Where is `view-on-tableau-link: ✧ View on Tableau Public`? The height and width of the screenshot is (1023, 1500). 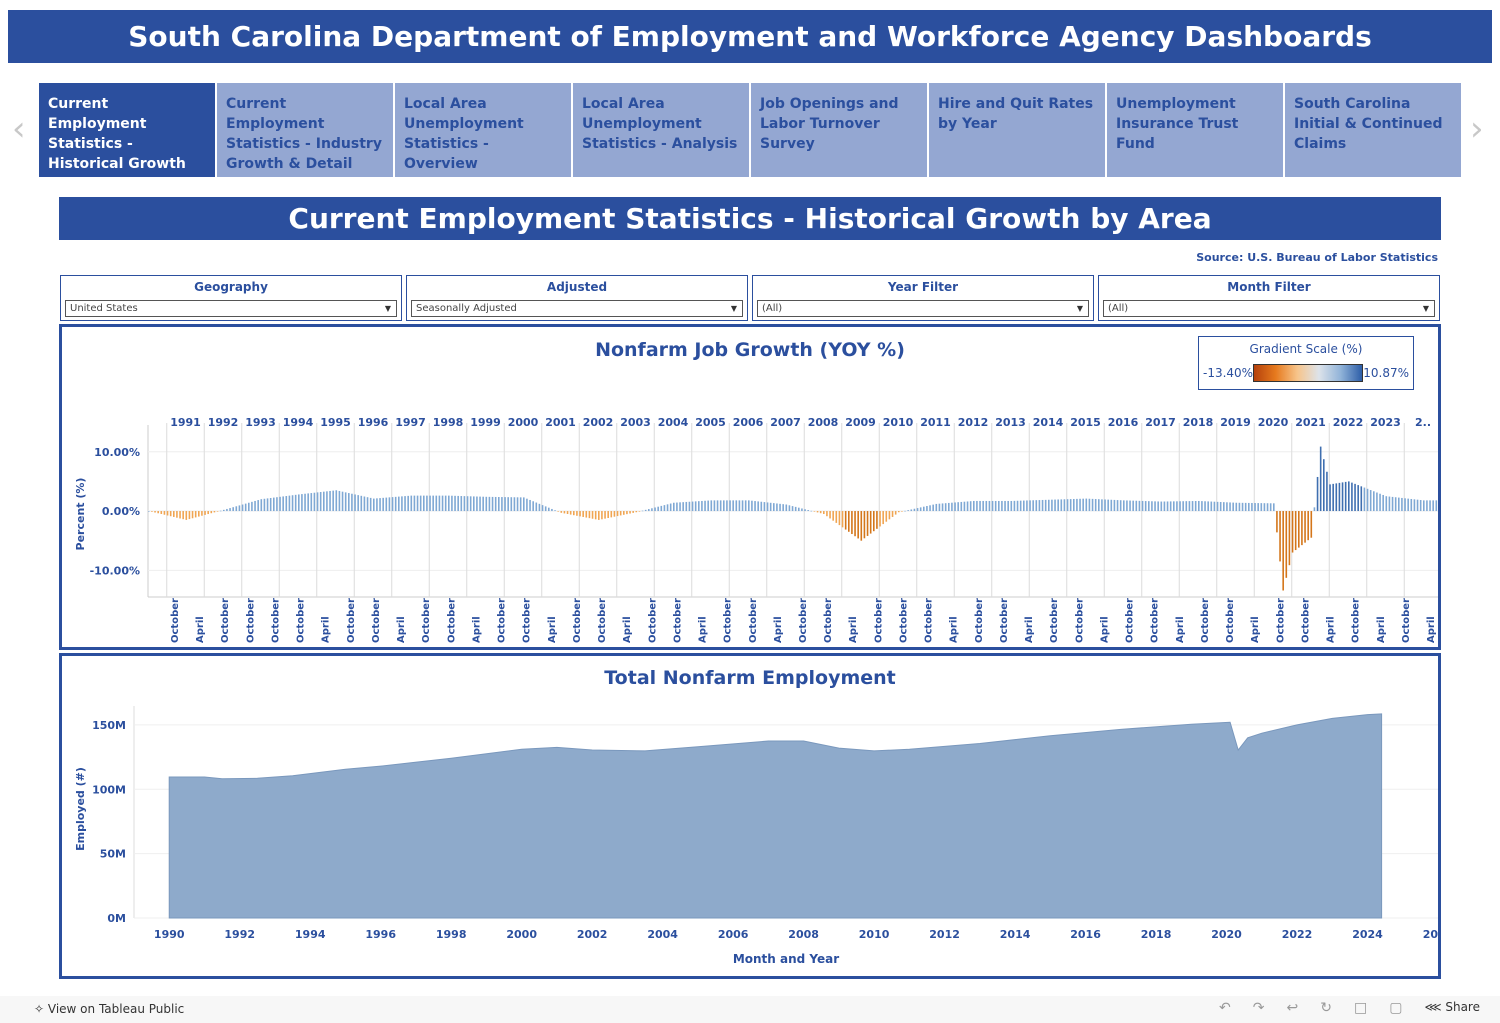
view-on-tableau-link: ✧ View on Tableau Public is located at coordinates (109, 1009).